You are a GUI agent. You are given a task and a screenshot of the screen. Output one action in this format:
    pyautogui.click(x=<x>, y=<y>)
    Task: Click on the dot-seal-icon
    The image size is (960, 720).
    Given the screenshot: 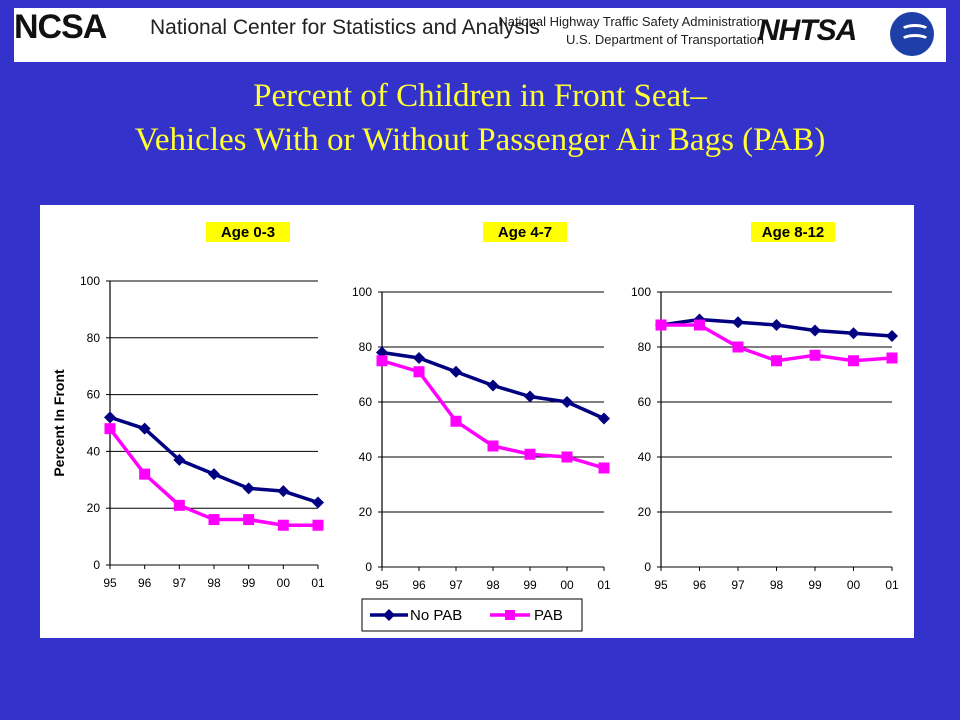 What is the action you would take?
    pyautogui.click(x=912, y=34)
    